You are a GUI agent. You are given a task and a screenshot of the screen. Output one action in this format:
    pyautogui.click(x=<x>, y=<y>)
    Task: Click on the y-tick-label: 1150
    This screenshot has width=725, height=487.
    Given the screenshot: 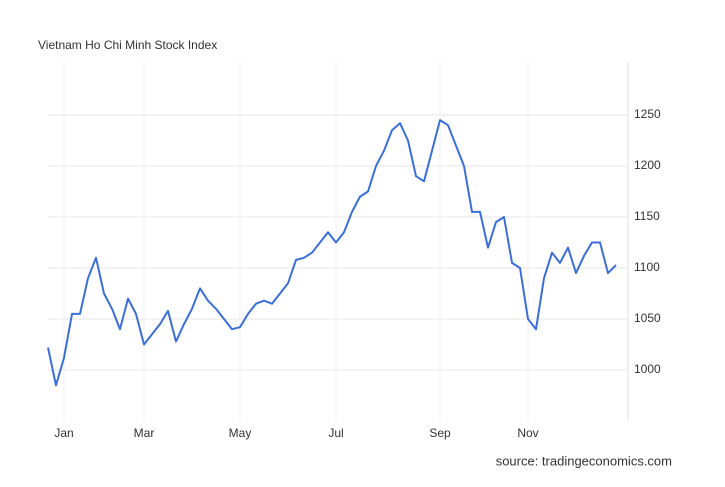 What is the action you would take?
    pyautogui.click(x=647, y=216)
    